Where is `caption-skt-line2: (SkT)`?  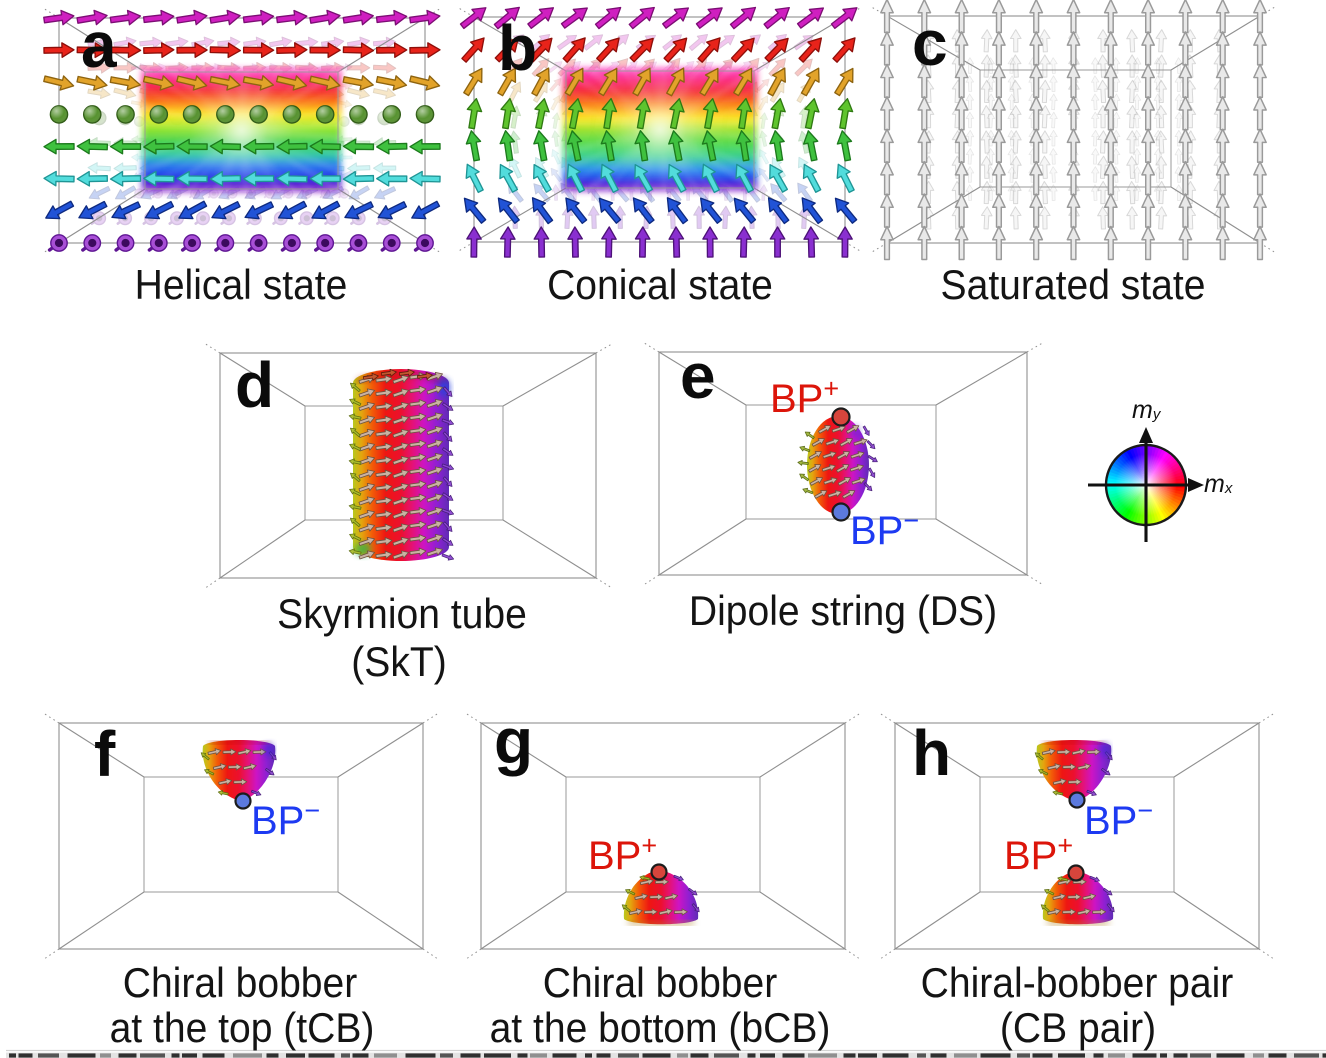
caption-skt-line2: (SkT) is located at coordinates (399, 661).